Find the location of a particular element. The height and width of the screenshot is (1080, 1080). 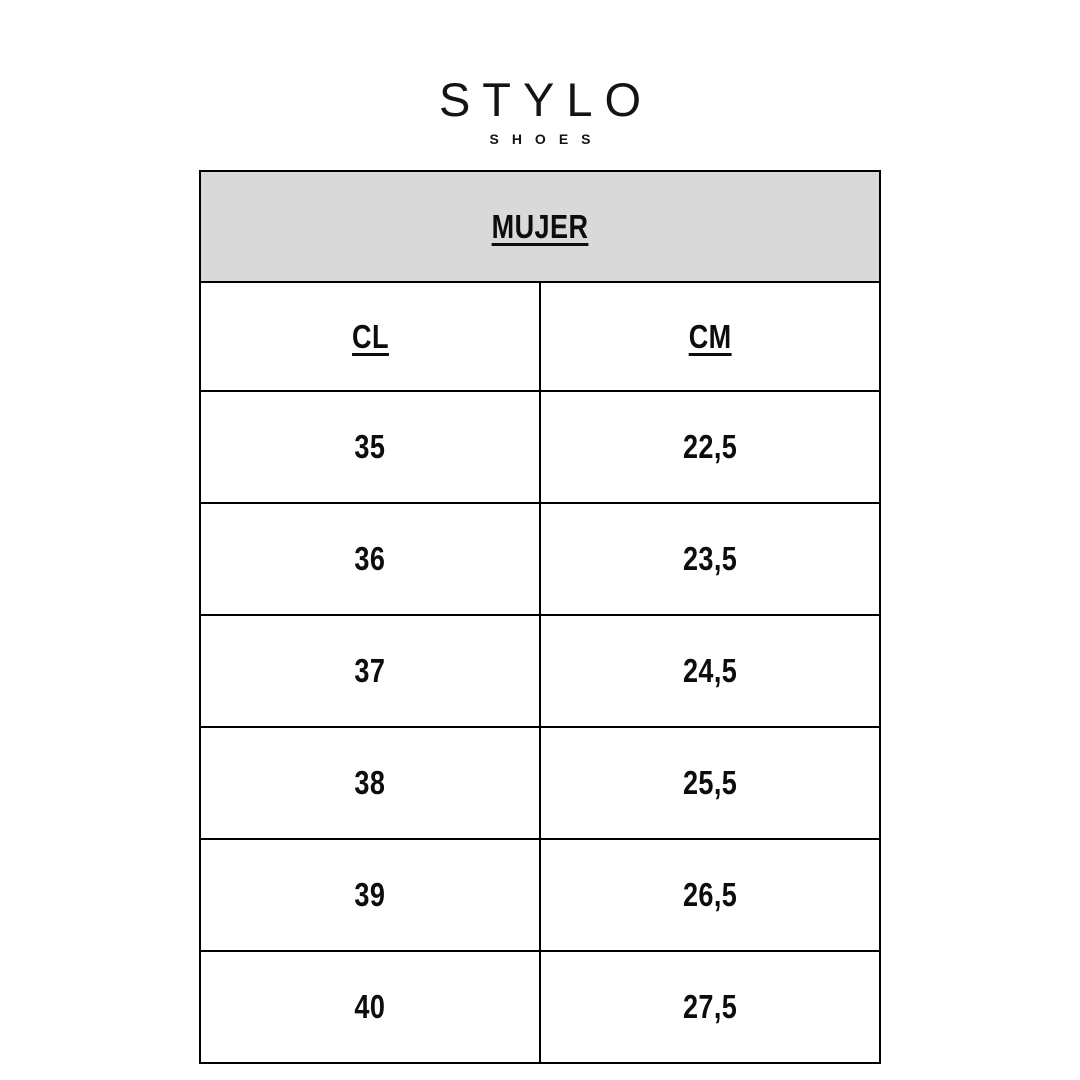

table-row: 40 27,5 is located at coordinates (540, 1007).